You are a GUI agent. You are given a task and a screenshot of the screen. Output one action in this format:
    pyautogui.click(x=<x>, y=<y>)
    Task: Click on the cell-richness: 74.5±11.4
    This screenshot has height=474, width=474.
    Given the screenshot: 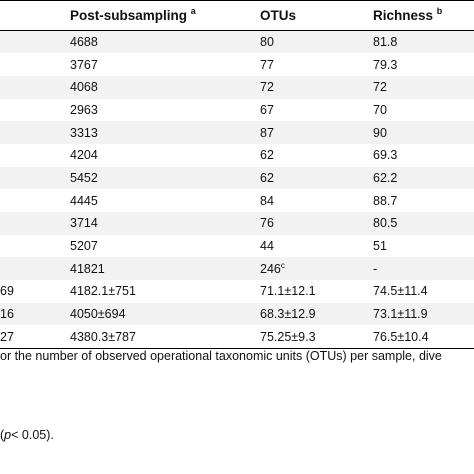 What is the action you would take?
    pyautogui.click(x=400, y=291)
    